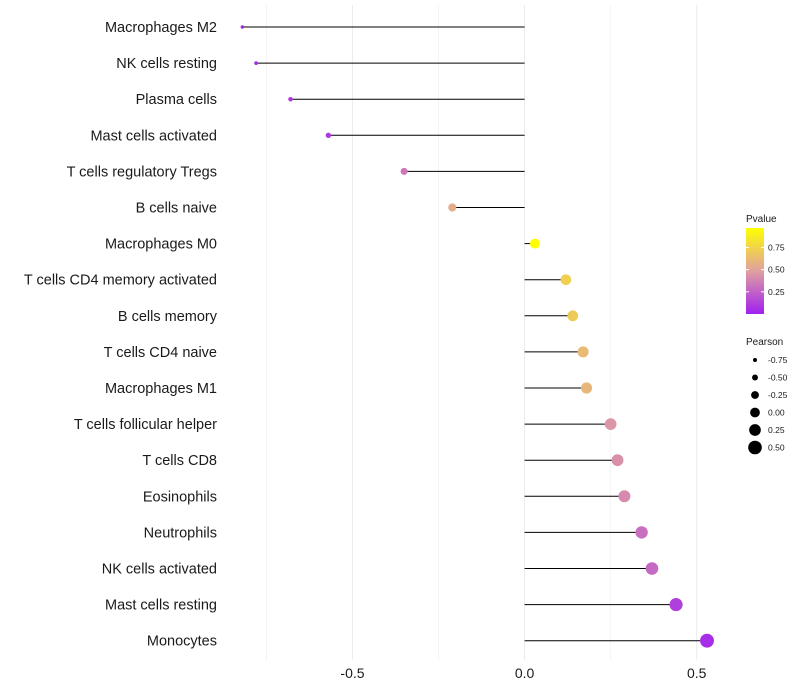 This screenshot has width=800, height=700. I want to click on y-tick-label: Monocytes, so click(182, 642).